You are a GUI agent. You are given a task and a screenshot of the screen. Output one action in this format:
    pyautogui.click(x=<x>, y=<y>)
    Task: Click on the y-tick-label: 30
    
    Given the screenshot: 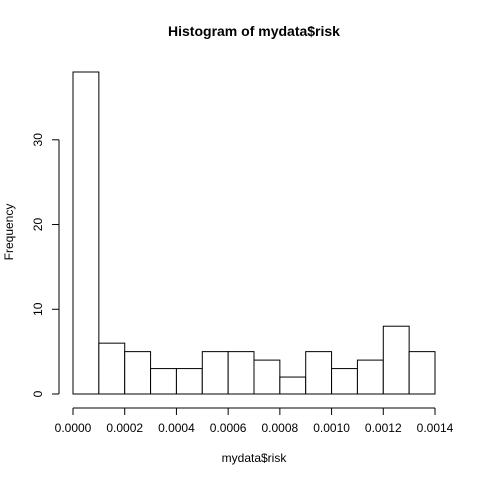 What is the action you would take?
    pyautogui.click(x=38, y=140)
    